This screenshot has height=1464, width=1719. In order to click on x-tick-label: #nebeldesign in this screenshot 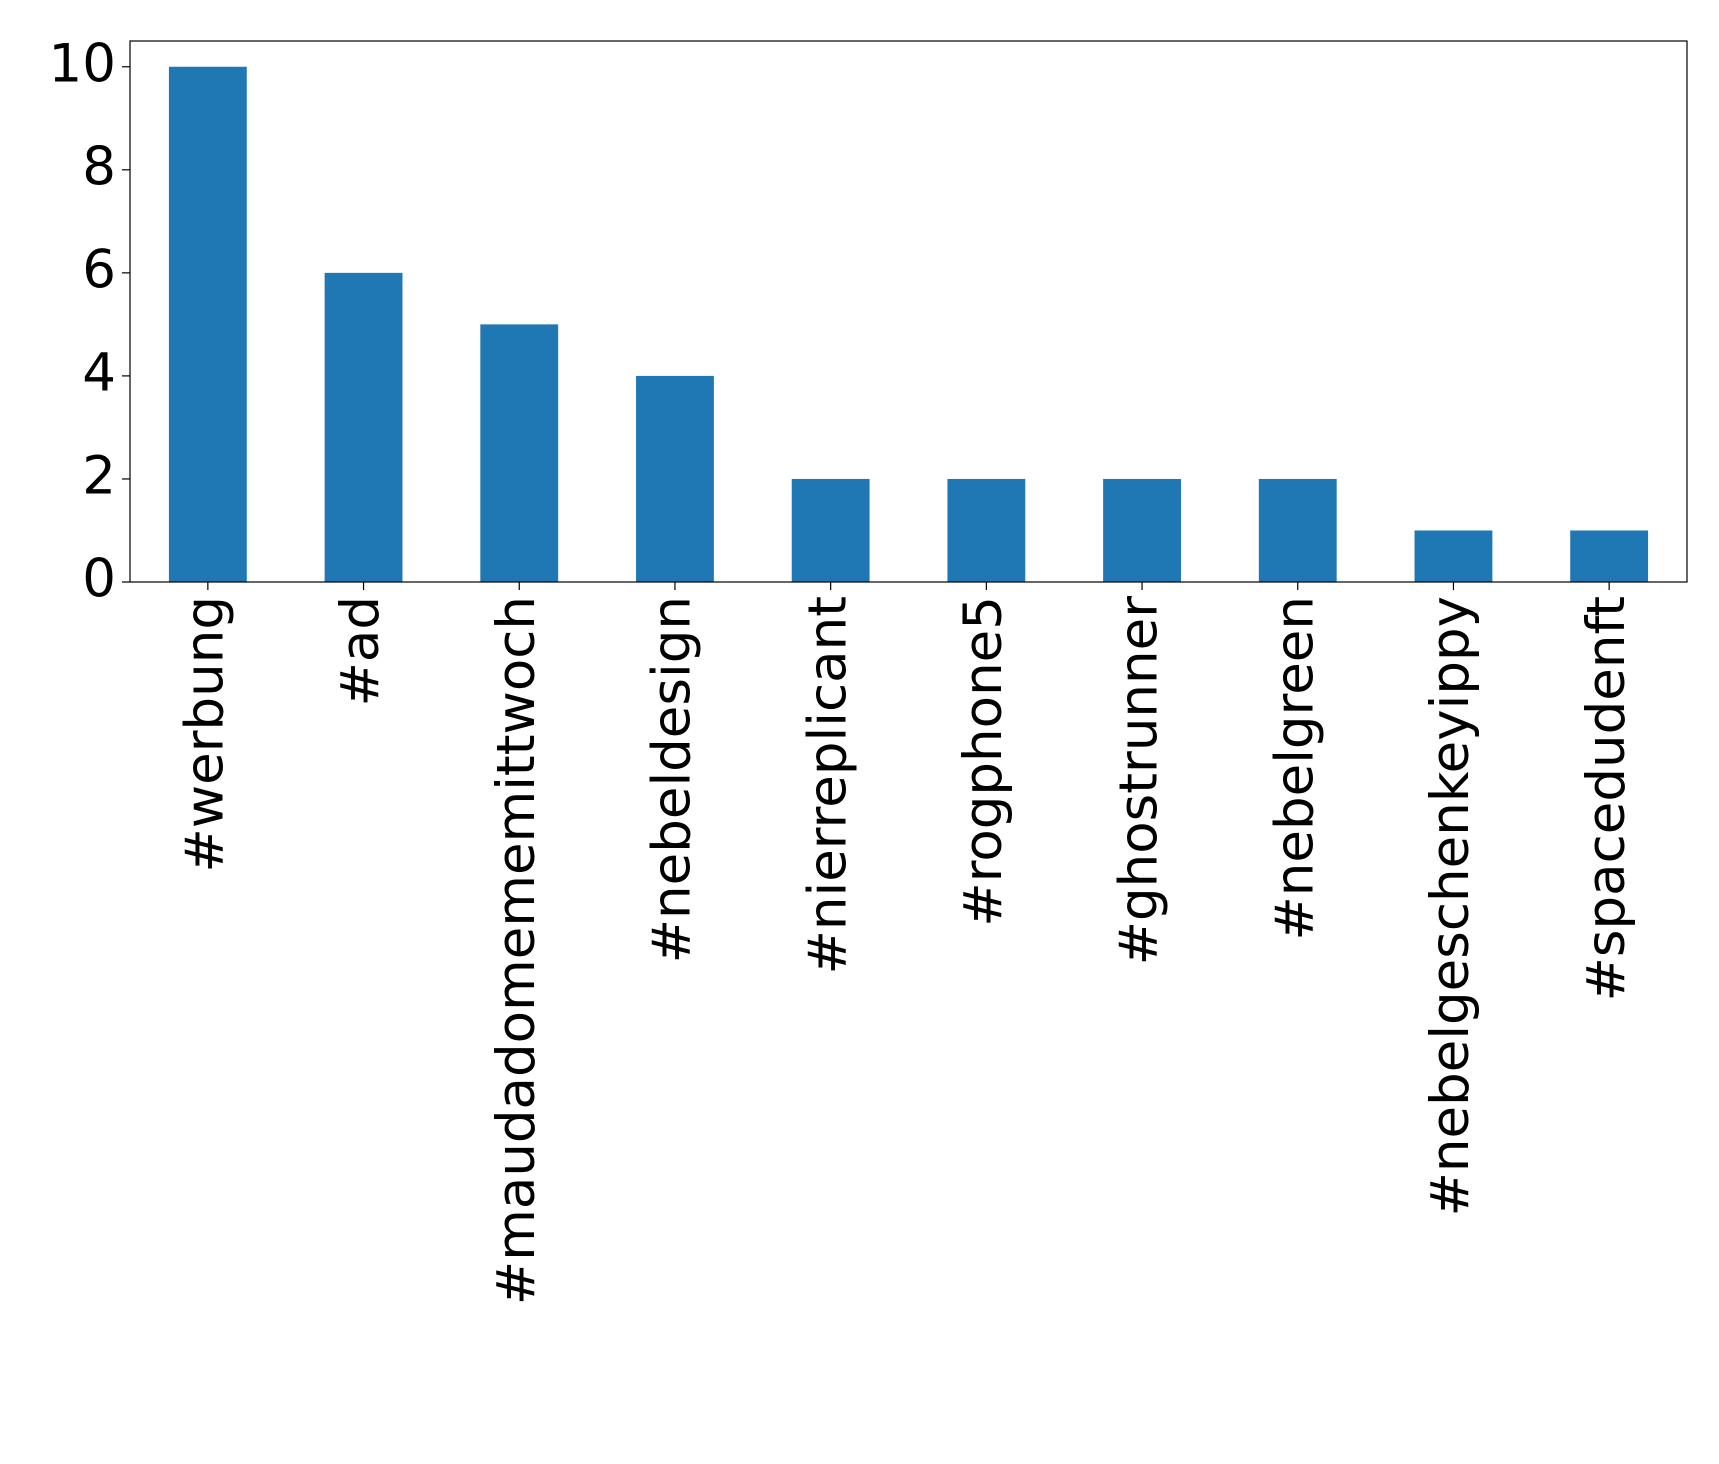, I will do `click(672, 779)`.